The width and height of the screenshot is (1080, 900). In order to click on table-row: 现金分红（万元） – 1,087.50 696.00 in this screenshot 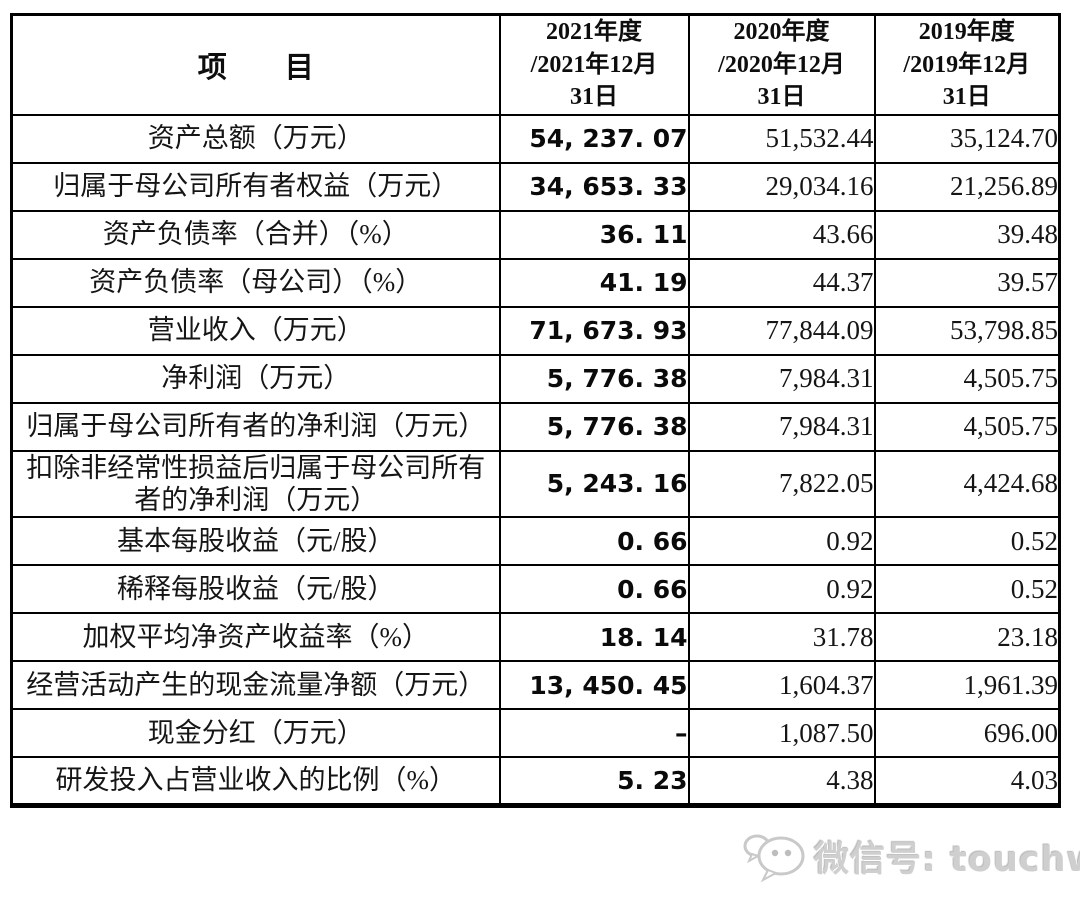, I will do `click(535, 733)`.